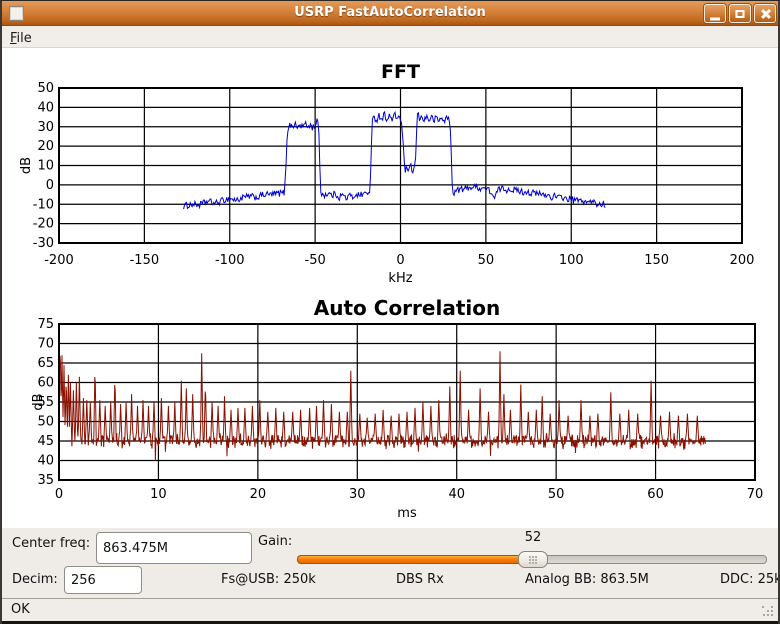 The height and width of the screenshot is (624, 780). What do you see at coordinates (456, 494) in the screenshot?
I see `autocorr-xtick: 40` at bounding box center [456, 494].